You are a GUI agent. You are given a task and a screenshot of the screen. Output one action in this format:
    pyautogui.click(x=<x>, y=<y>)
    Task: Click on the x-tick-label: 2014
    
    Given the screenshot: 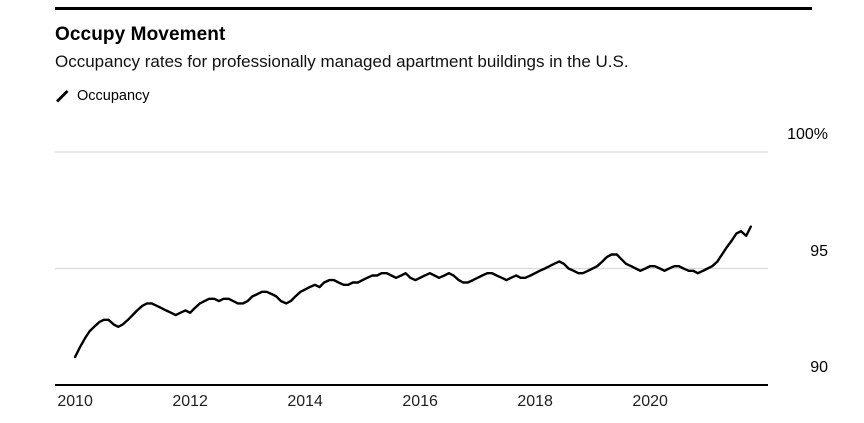 What is the action you would take?
    pyautogui.click(x=305, y=401)
    